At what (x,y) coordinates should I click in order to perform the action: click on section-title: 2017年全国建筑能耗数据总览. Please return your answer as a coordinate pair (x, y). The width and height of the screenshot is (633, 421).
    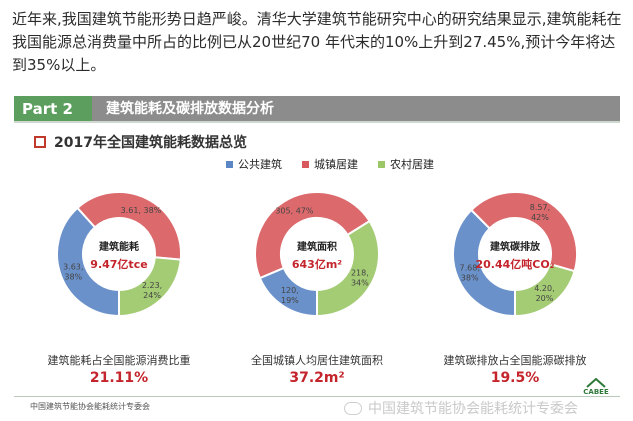
    Looking at the image, I should click on (150, 143).